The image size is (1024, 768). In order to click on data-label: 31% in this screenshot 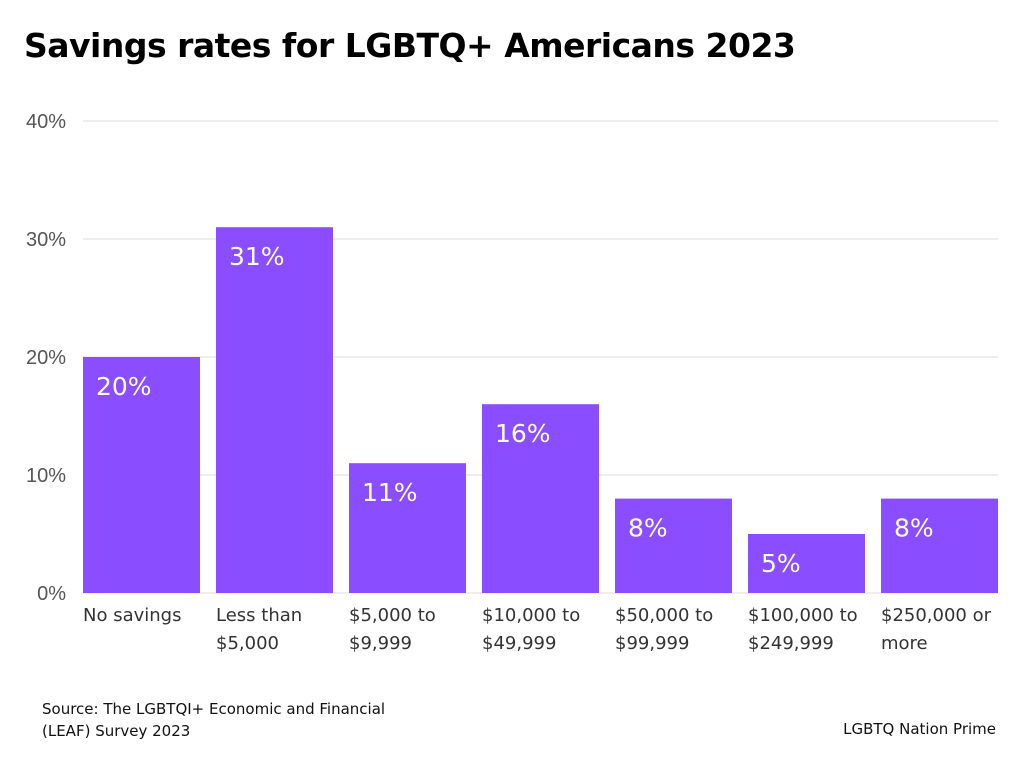, I will do `click(257, 256)`.